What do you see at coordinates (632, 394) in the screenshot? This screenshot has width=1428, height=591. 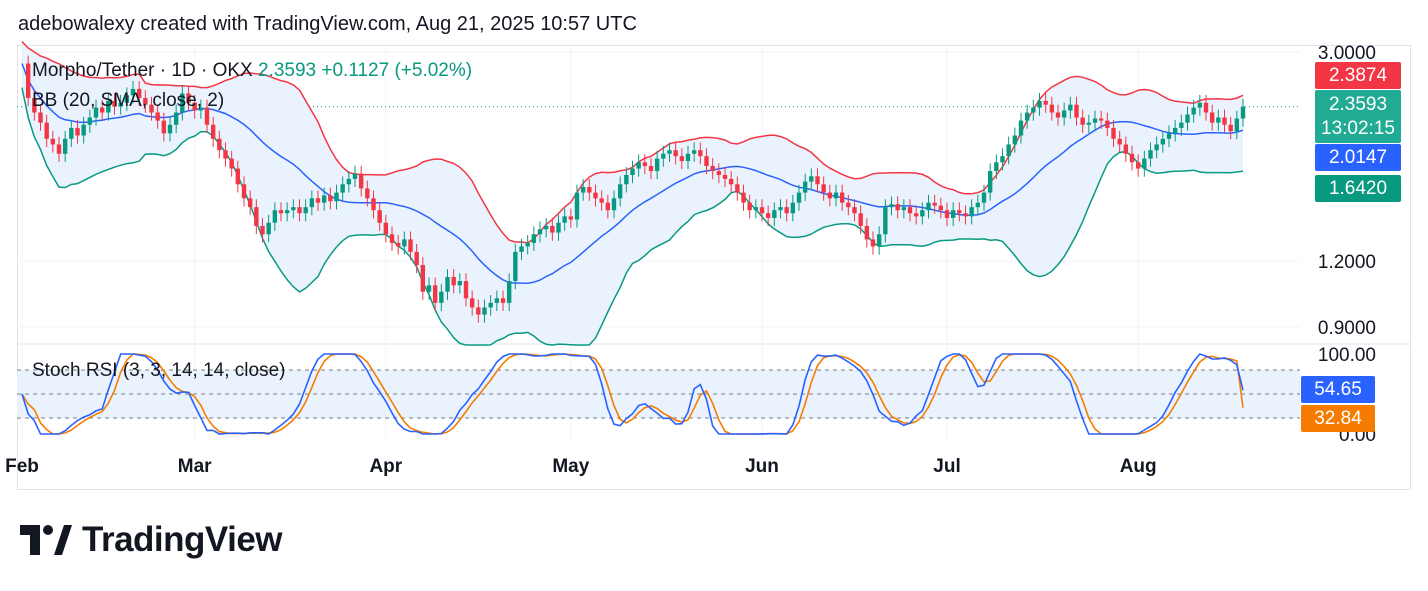 I see `stoch-k-line` at bounding box center [632, 394].